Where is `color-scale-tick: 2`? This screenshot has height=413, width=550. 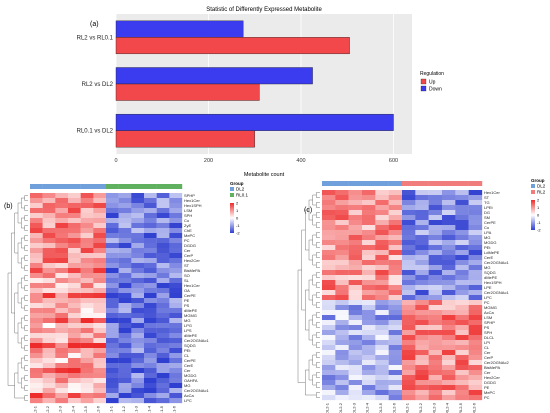 color-scale-tick: 2 is located at coordinates (237, 203).